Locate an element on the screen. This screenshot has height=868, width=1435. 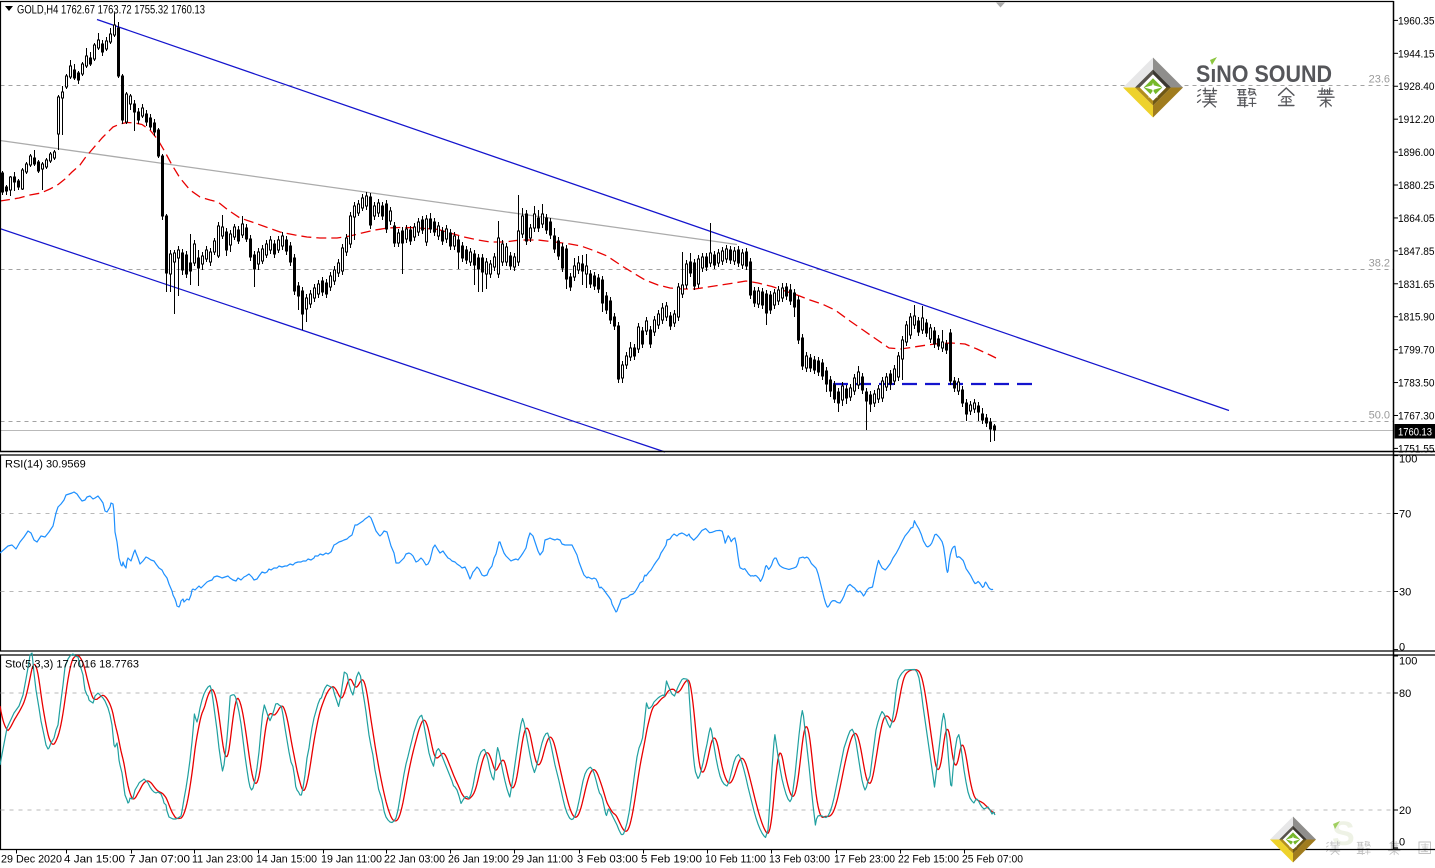
svg-text: 22 Feb 15:00 is located at coordinates (928, 860).